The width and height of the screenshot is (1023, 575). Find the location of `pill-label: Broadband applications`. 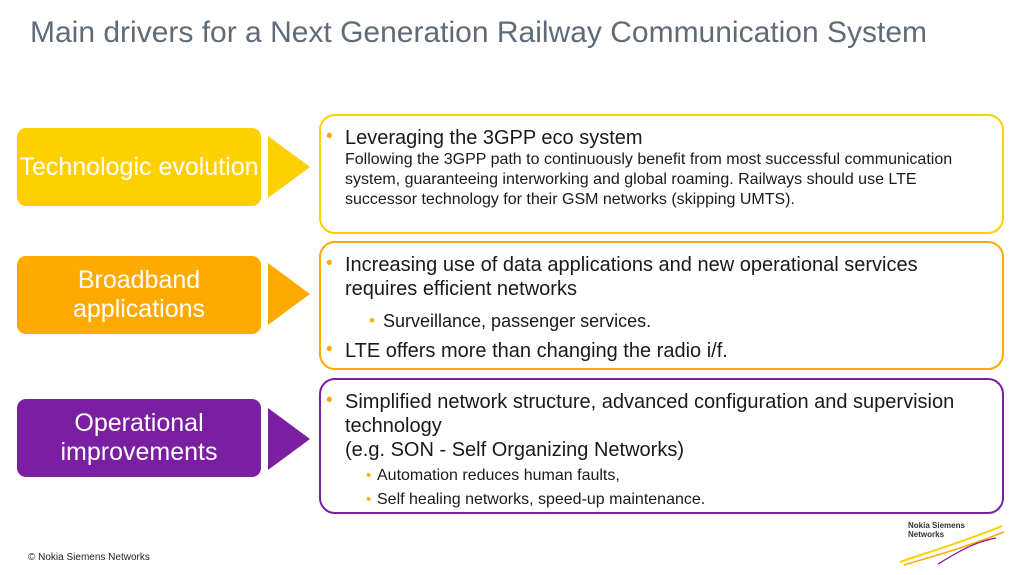

pill-label: Broadband applications is located at coordinates (139, 294).